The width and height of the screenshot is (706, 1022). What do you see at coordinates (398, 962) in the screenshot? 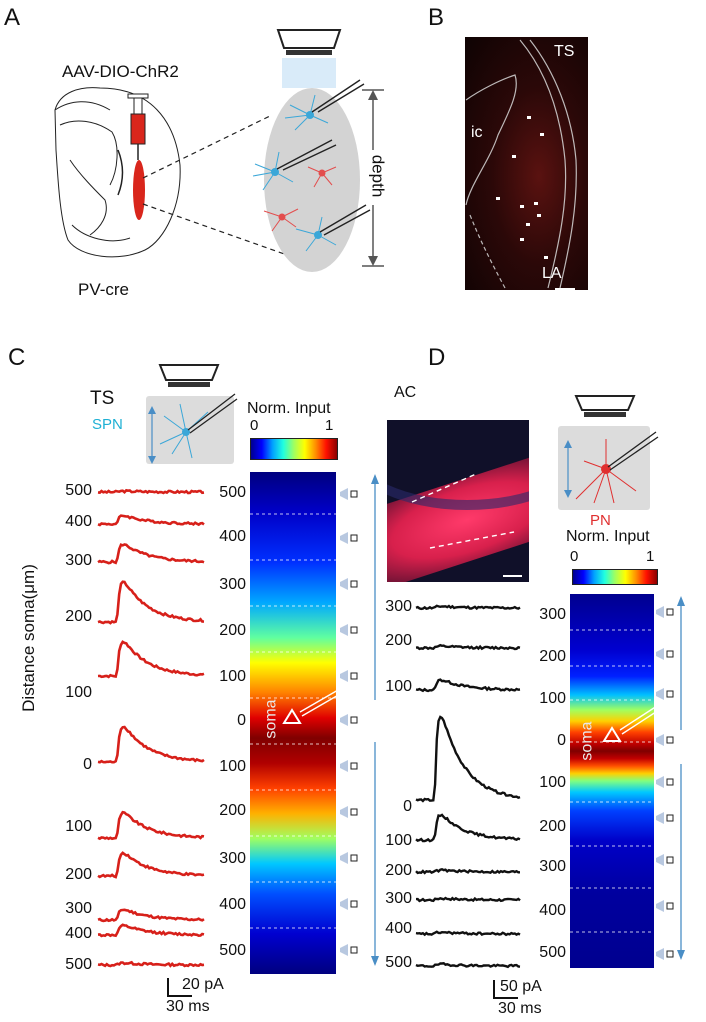
I see `trace-label-d: 500` at bounding box center [398, 962].